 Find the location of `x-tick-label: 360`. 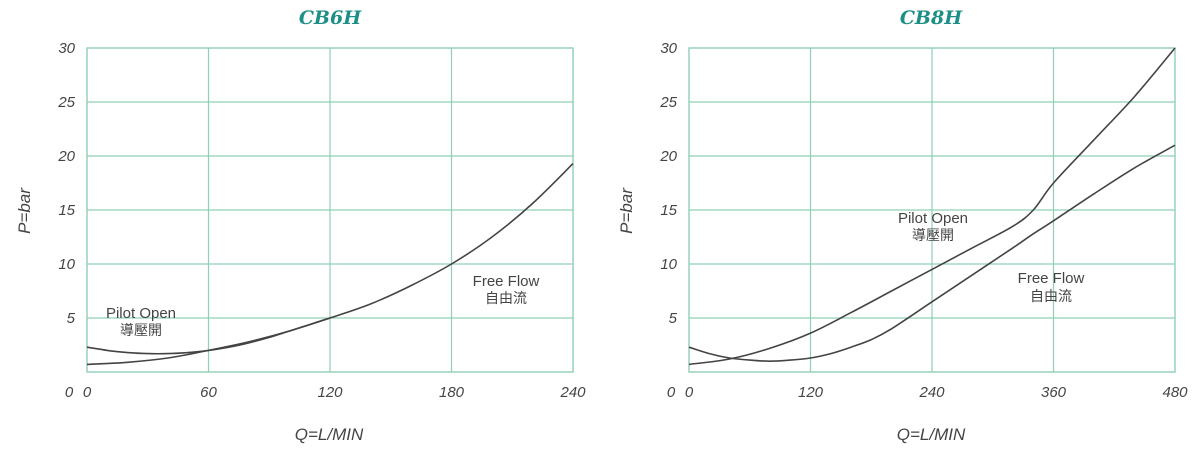

x-tick-label: 360 is located at coordinates (1054, 392).